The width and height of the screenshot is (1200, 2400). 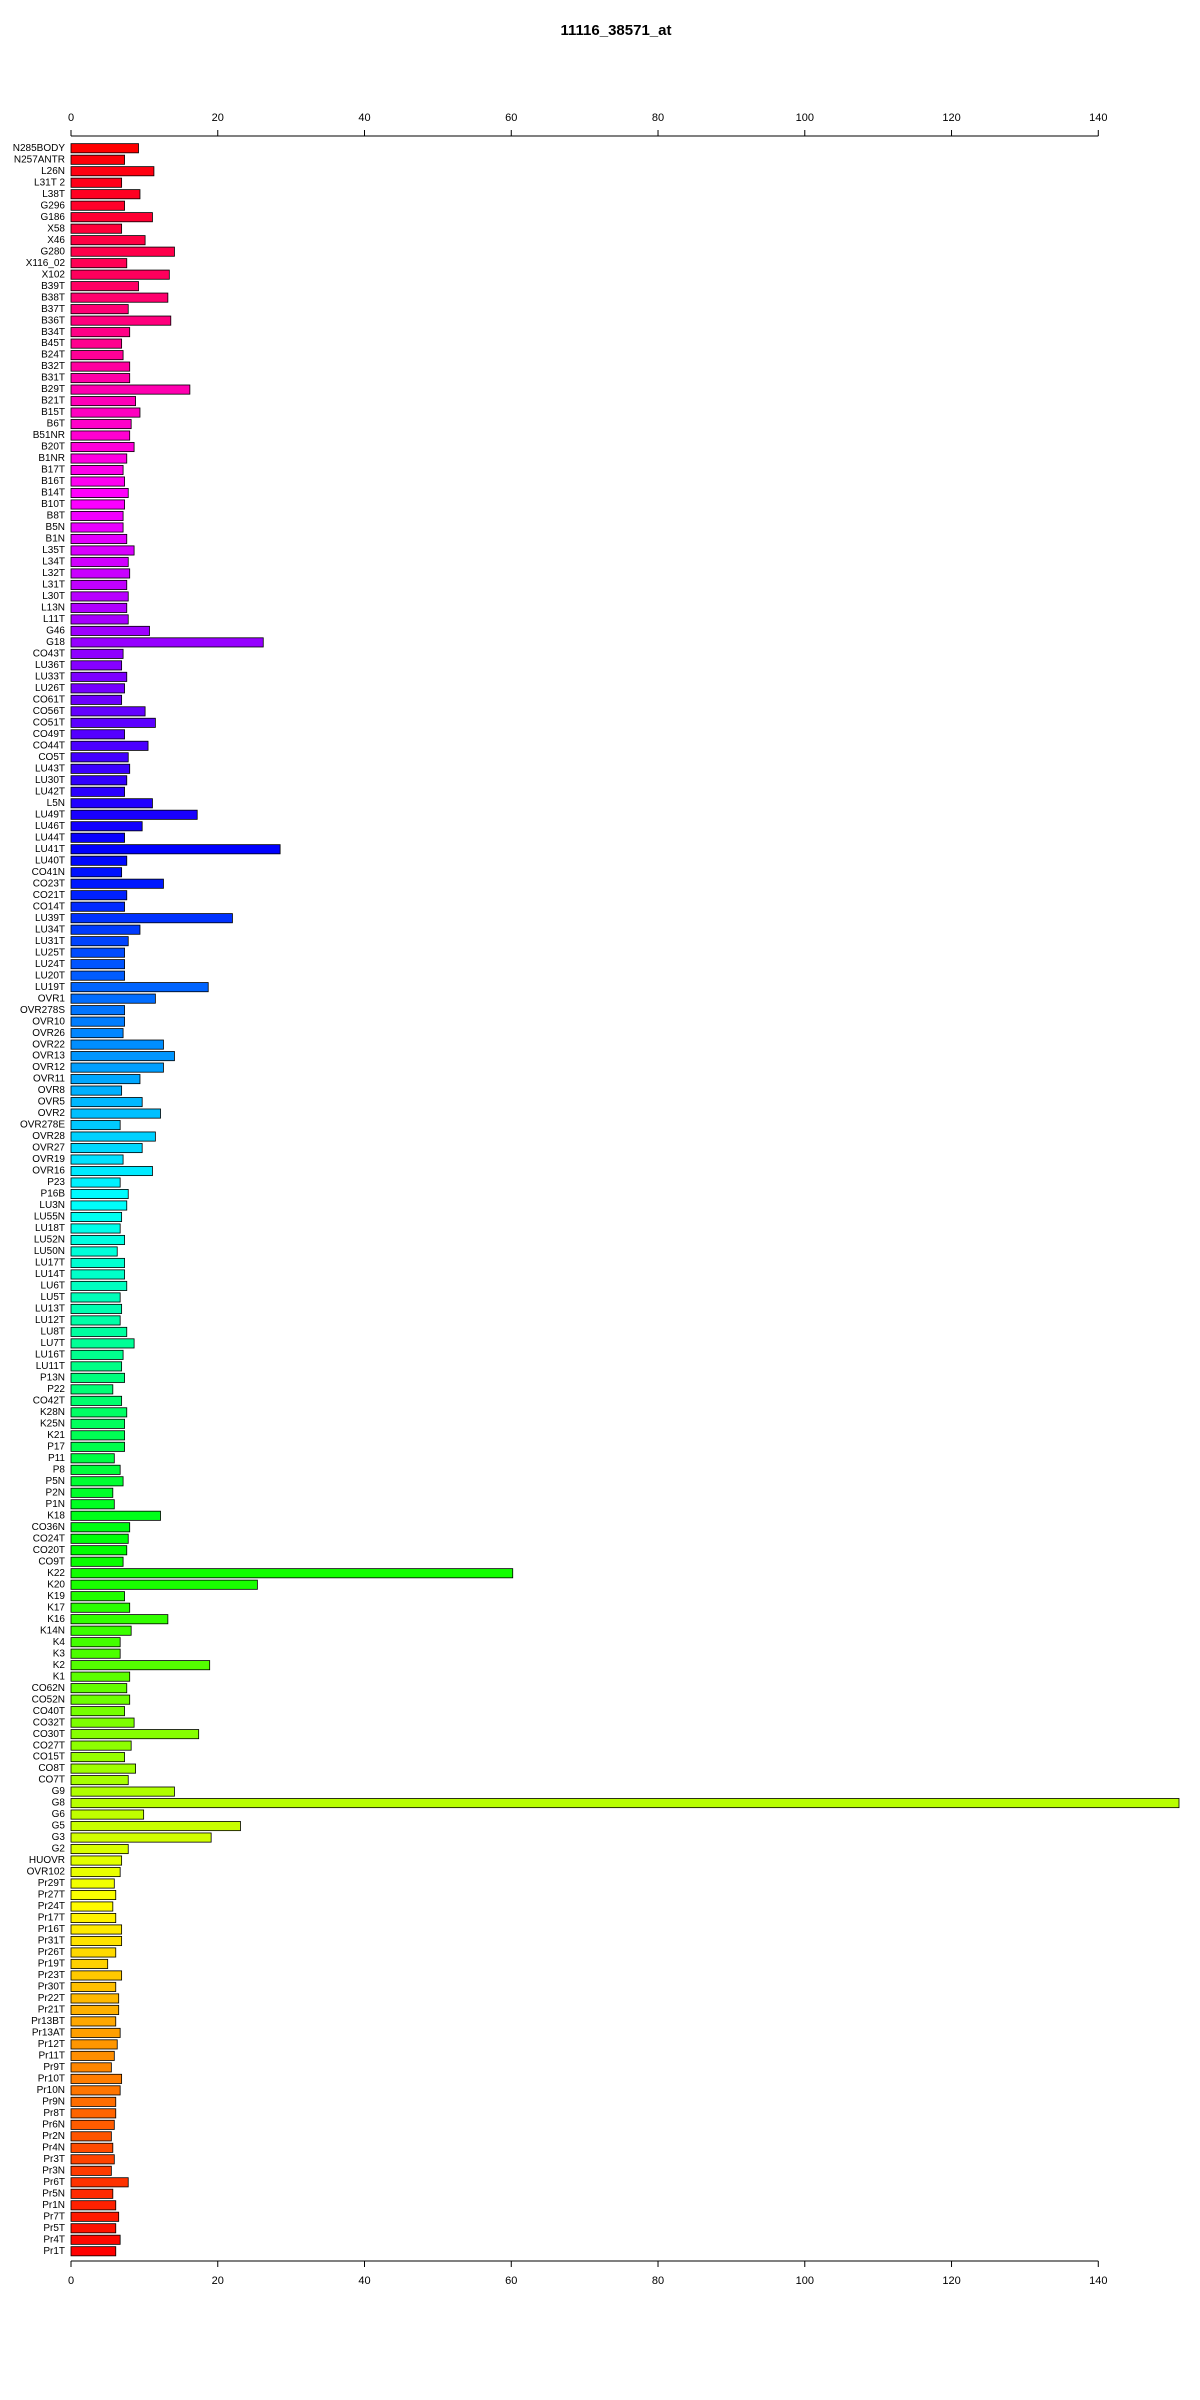 What do you see at coordinates (48, 1033) in the screenshot?
I see `y-tick-label: OVR26` at bounding box center [48, 1033].